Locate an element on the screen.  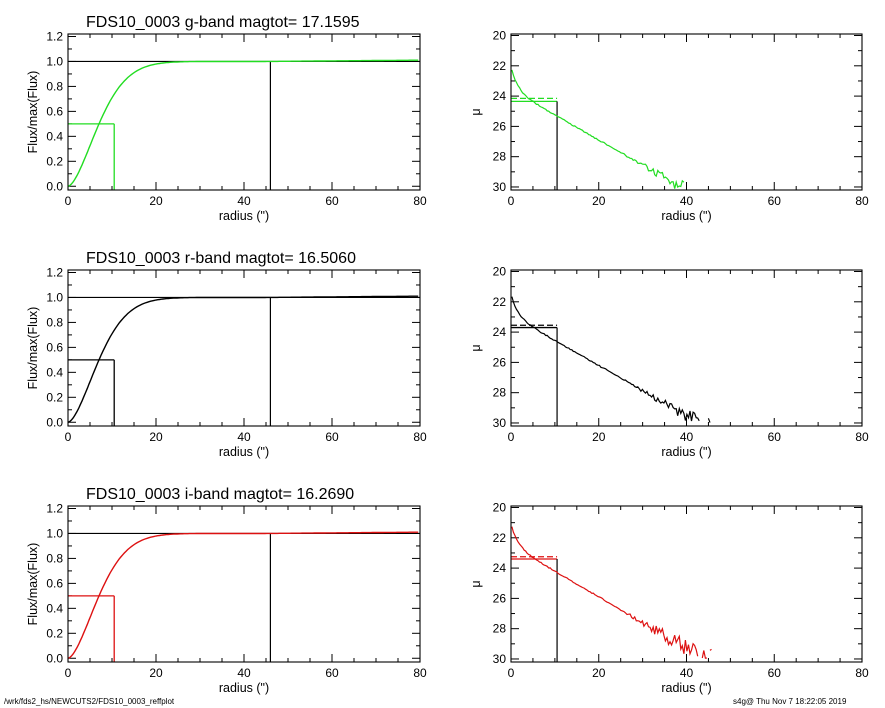
panel-r-sb-profile: 0 20 40 60 80 20 22 24 26 28 30 radius (") μ is located at coordinates (669, 362).